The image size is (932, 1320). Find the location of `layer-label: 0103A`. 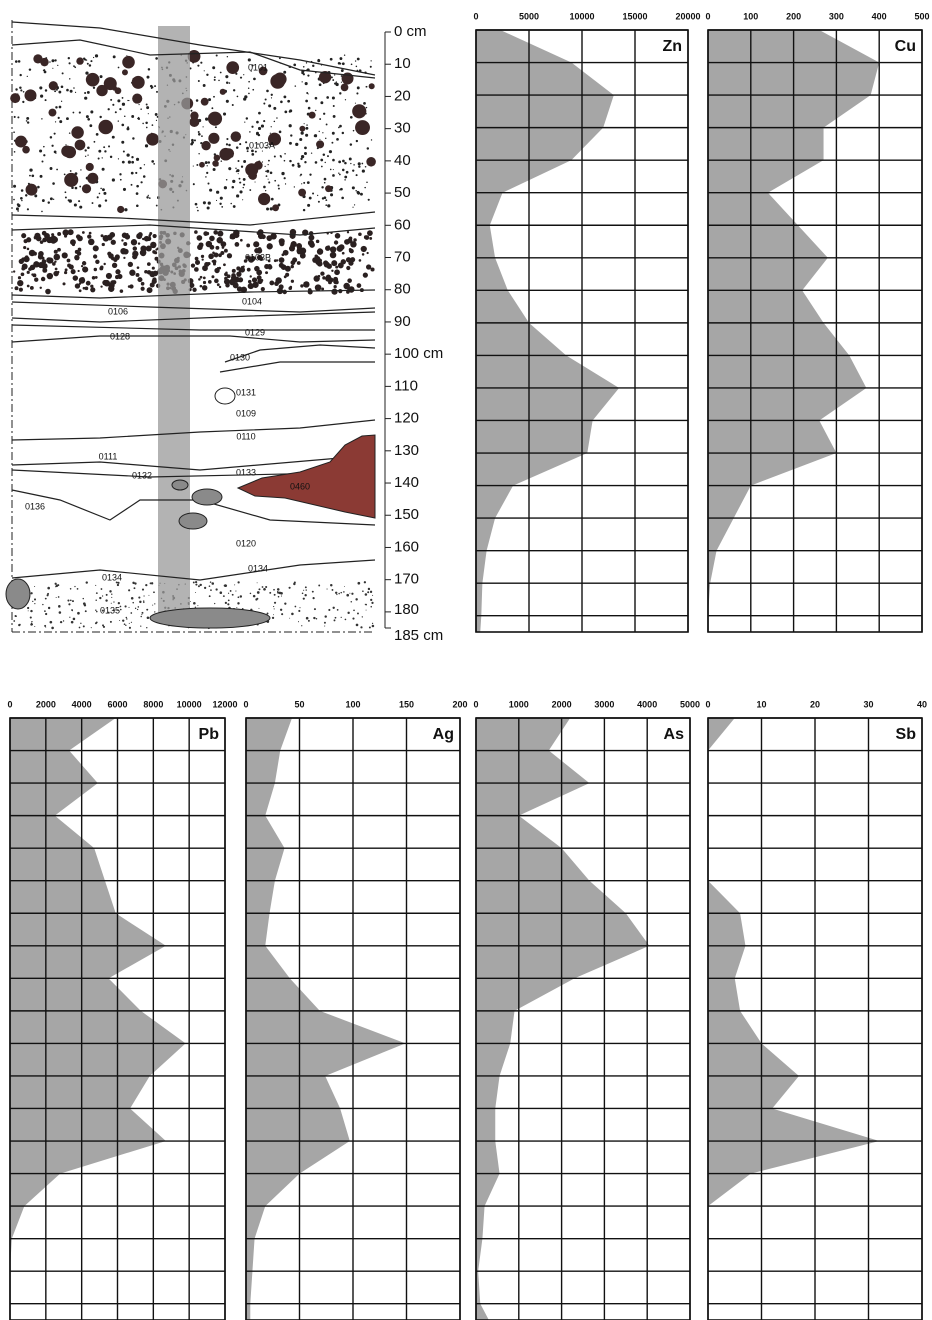

layer-label: 0103A is located at coordinates (262, 145).